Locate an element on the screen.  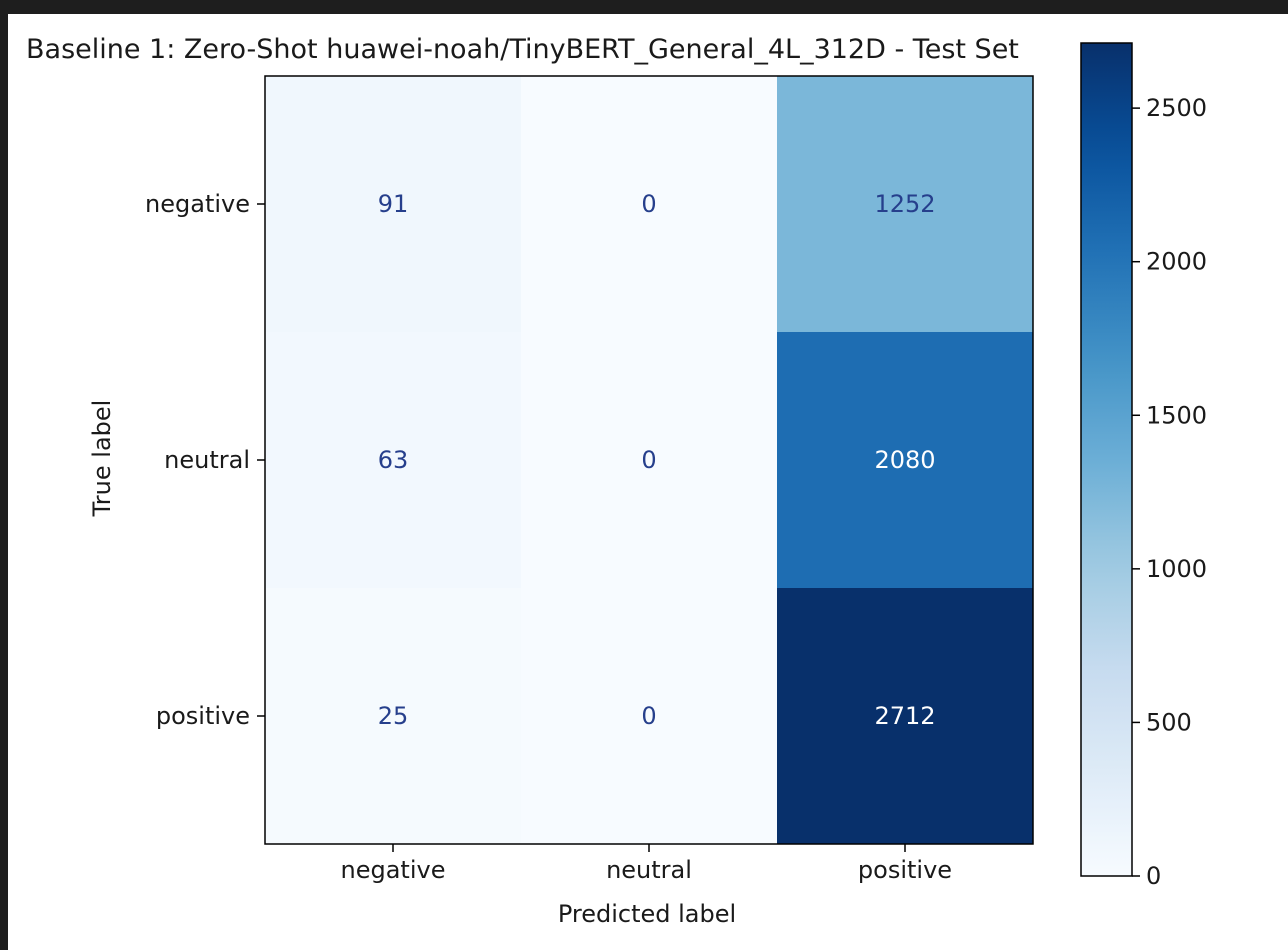
colorbar: 0 500 1000 1500 2000 2500 is located at coordinates (1143, 466).